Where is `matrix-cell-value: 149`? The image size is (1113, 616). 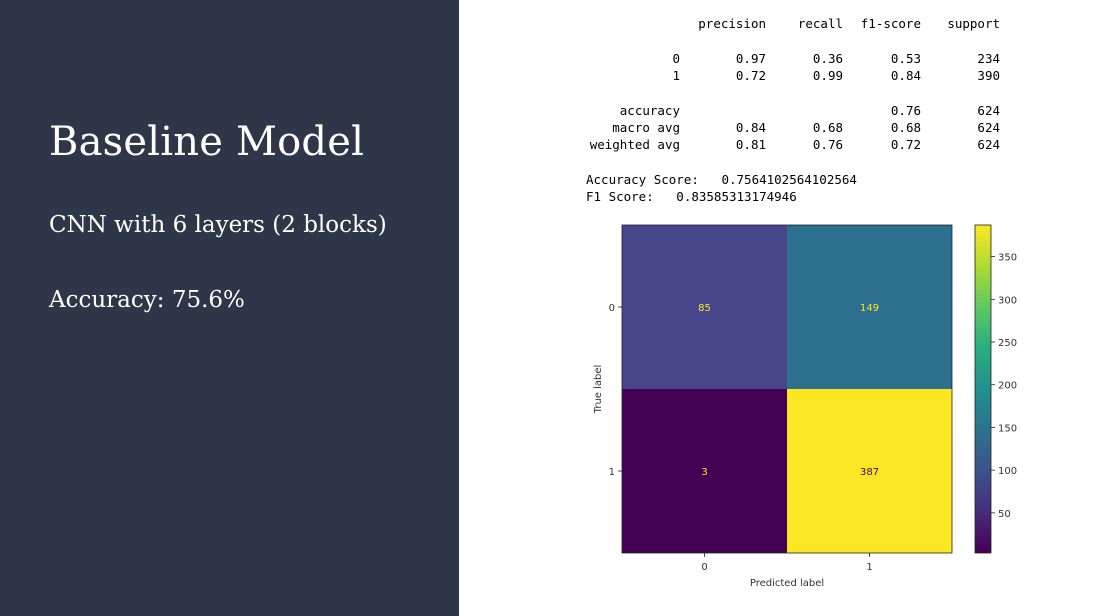 matrix-cell-value: 149 is located at coordinates (869, 308).